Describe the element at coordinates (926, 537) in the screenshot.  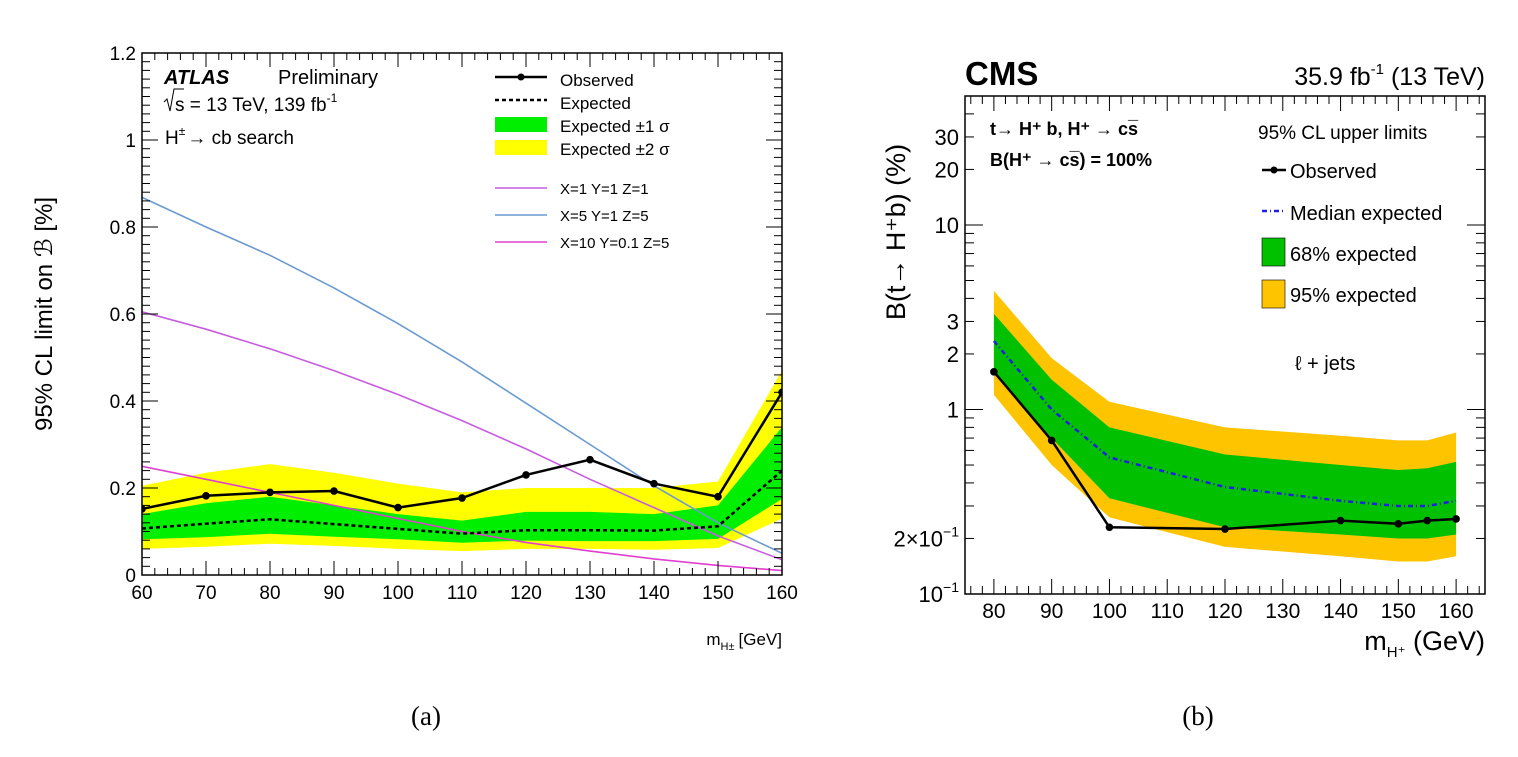
I see `y-tick-label-b: 2×10⁻¹` at that location.